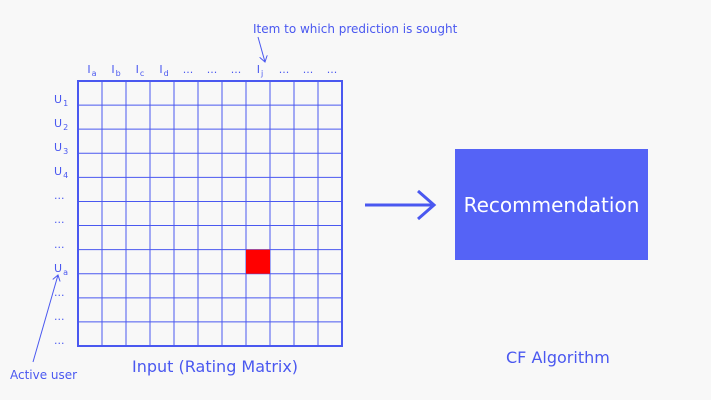 Image resolution: width=711 pixels, height=400 pixels. I want to click on recommendation-box: Recommendation, so click(551, 204).